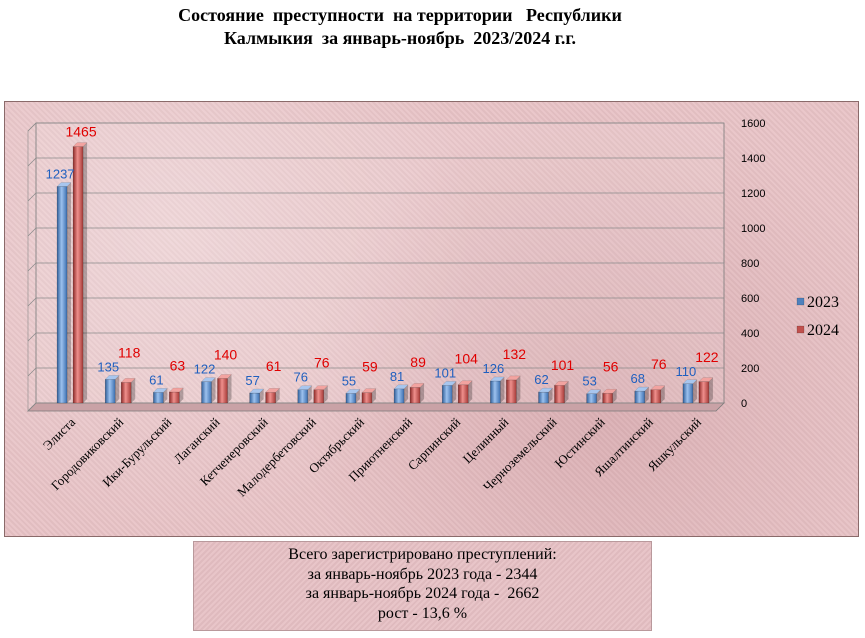  What do you see at coordinates (614, 396) in the screenshot?
I see `bar-2024-11-side` at bounding box center [614, 396].